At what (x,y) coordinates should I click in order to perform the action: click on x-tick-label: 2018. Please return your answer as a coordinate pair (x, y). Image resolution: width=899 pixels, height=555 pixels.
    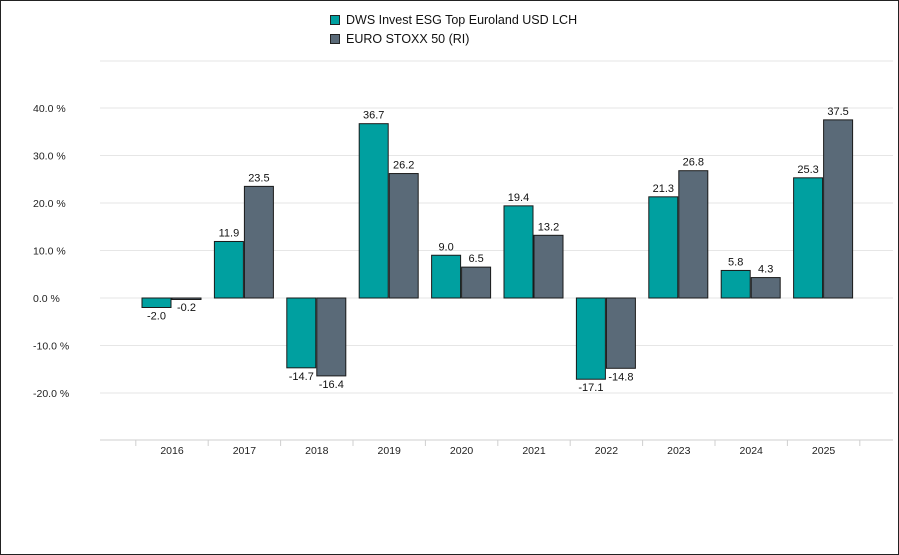
    Looking at the image, I should click on (317, 451).